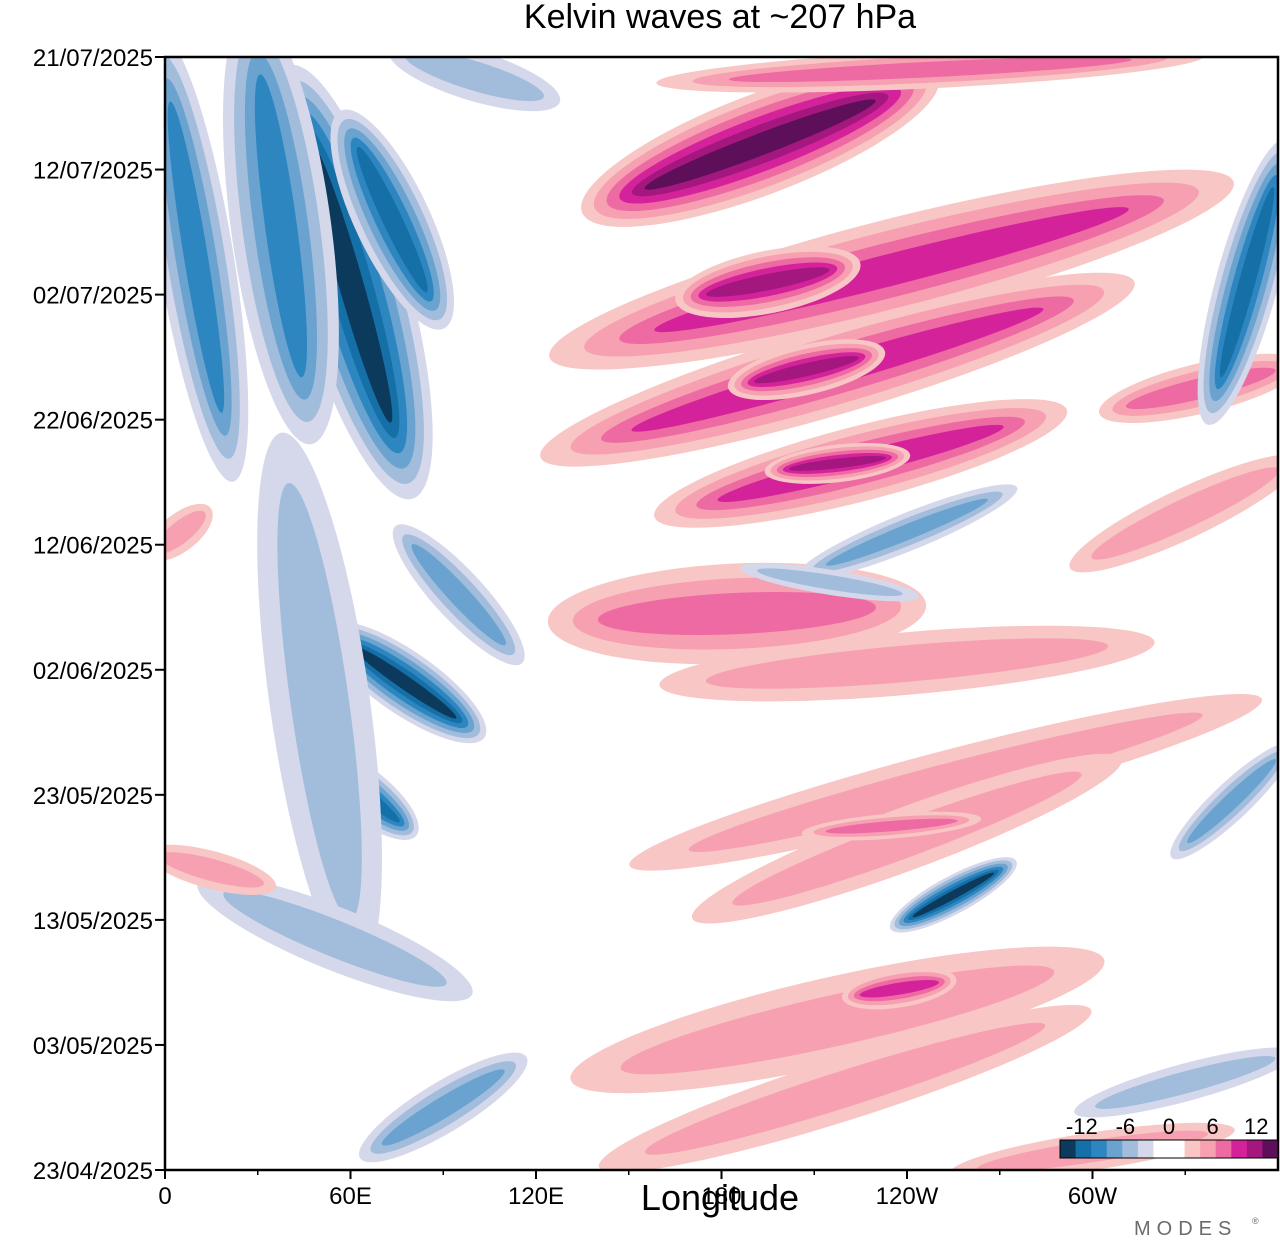 This screenshot has width=1280, height=1249. I want to click on colorbar-frame, so click(1169, 1149).